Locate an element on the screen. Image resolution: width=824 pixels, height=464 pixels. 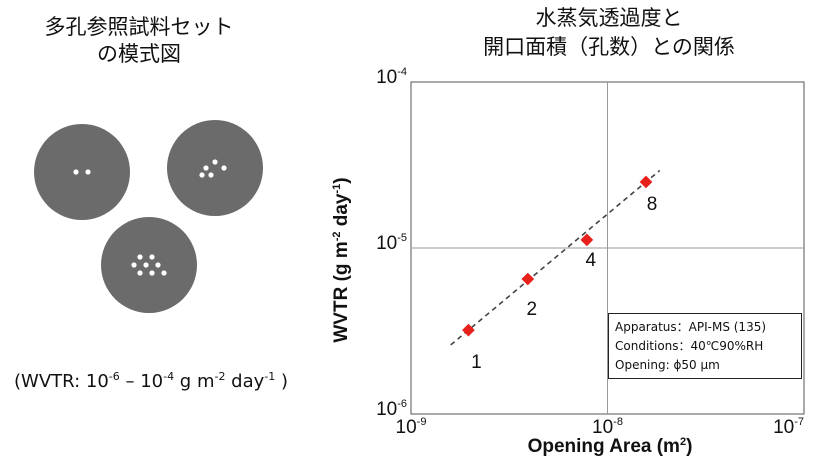
wvtr-range-unit2: day is located at coordinates (245, 381).